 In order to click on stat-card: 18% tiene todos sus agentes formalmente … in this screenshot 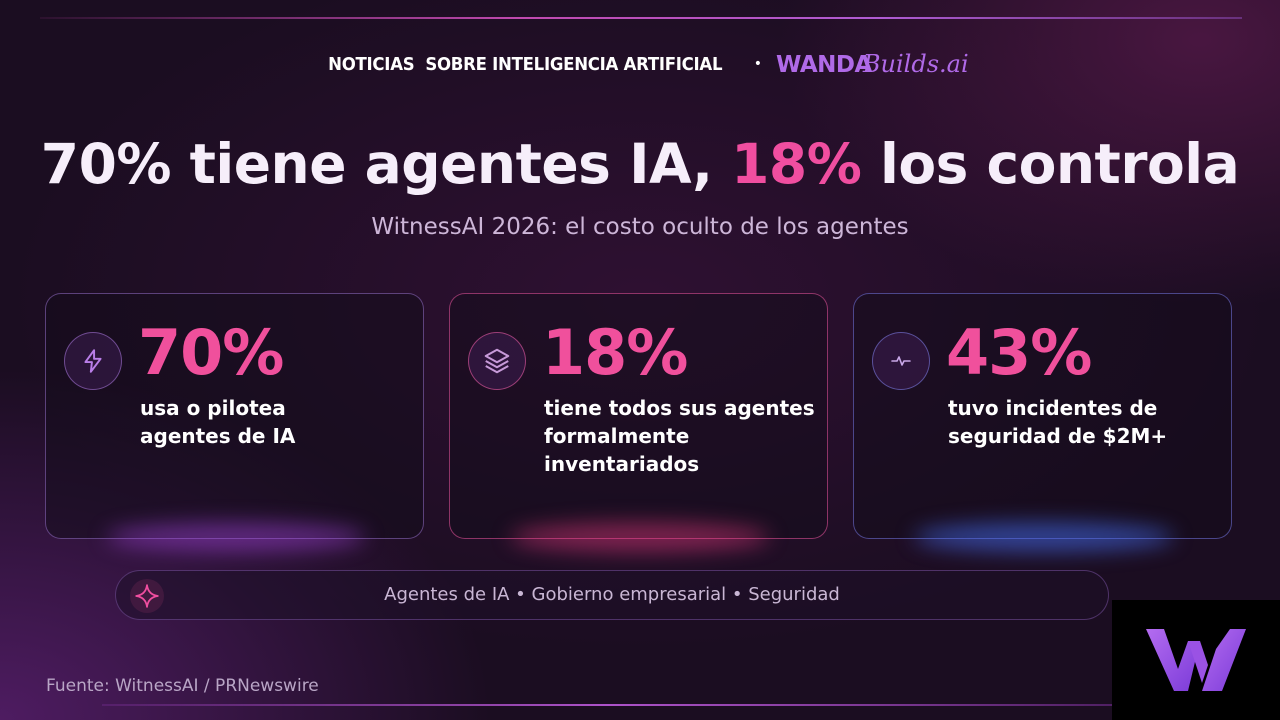, I will do `click(638, 422)`.